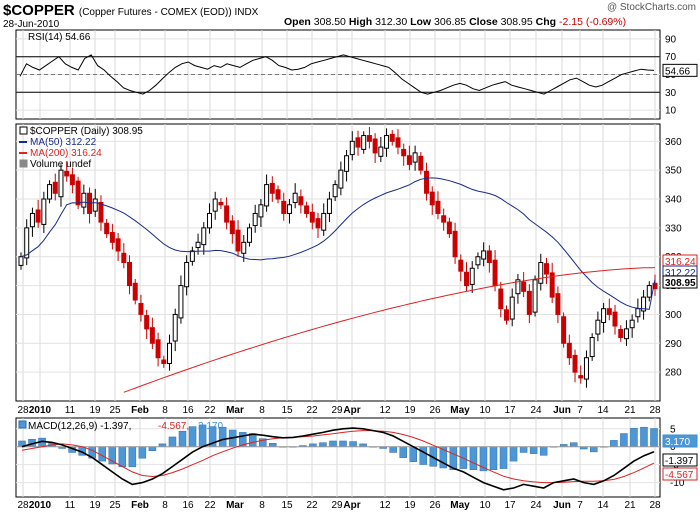 The width and height of the screenshot is (700, 530). I want to click on symbol: $COPPER, so click(39, 10).